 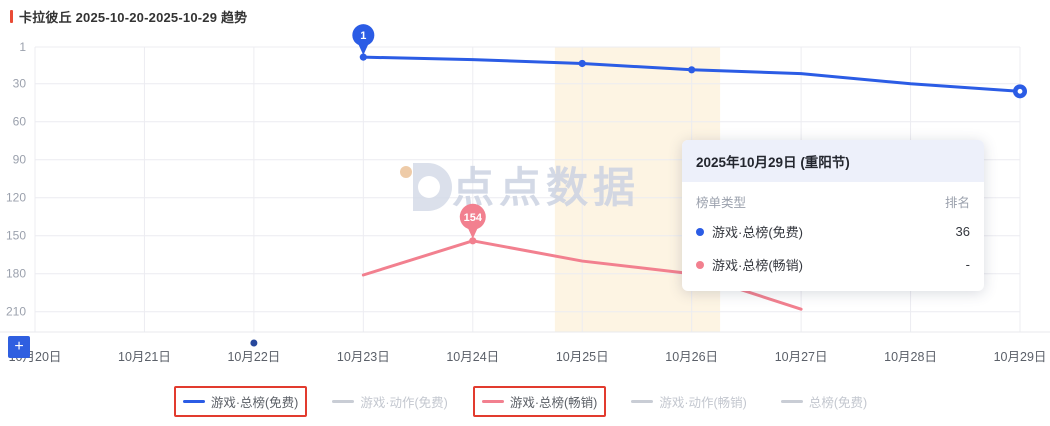 What do you see at coordinates (472, 357) in the screenshot?
I see `x-axis-label: 10月24日` at bounding box center [472, 357].